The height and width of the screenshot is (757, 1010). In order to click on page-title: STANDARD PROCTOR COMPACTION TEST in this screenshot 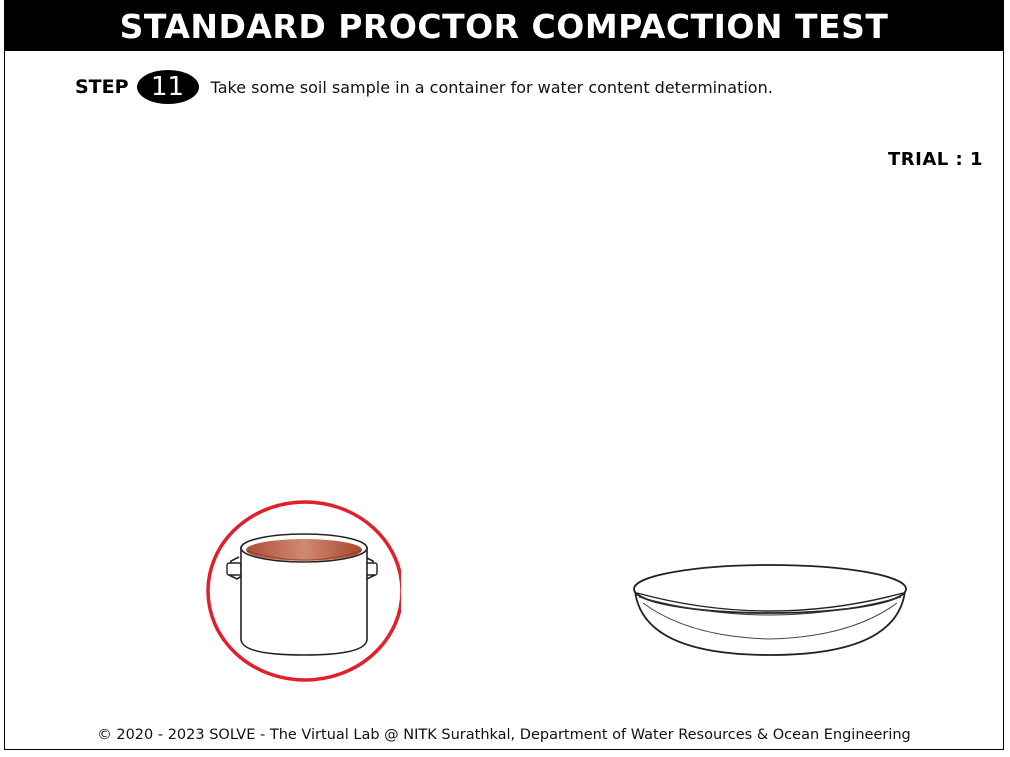, I will do `click(504, 26)`.